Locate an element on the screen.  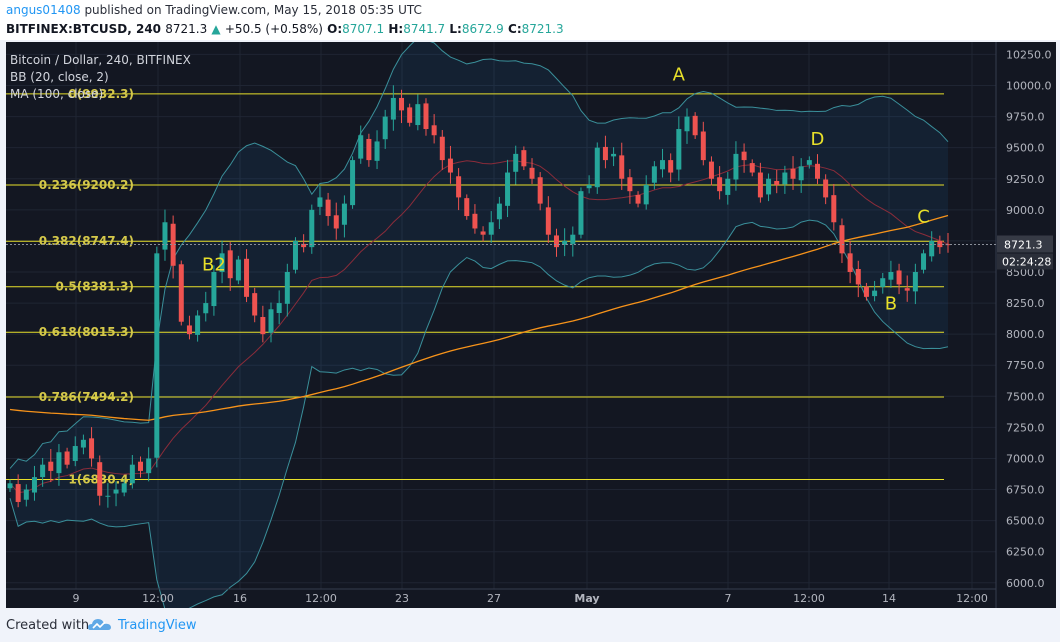
countdown-text: 02:24:28 is located at coordinates (1026, 261).